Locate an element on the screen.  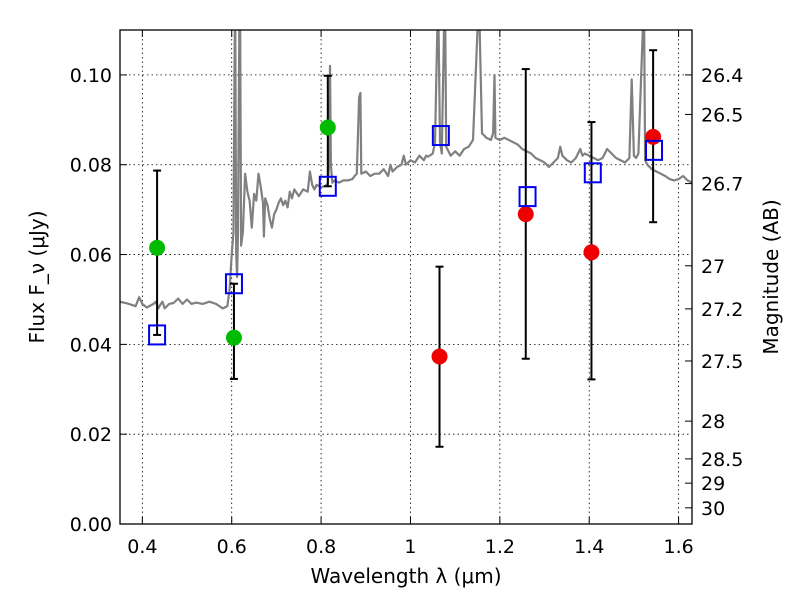
x-tick-label: 1.4 is located at coordinates (589, 547).